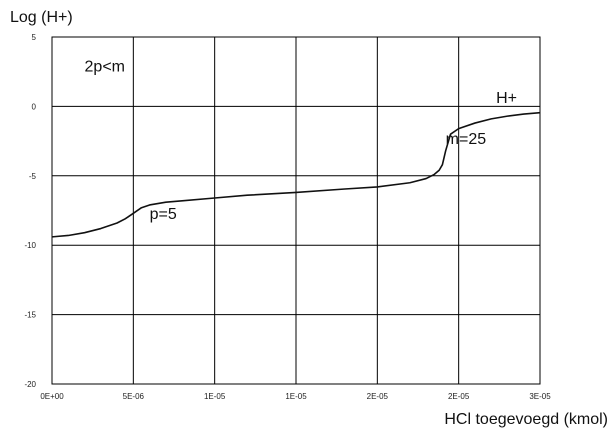 The height and width of the screenshot is (431, 611). Describe the element at coordinates (526, 419) in the screenshot. I see `x-axis-title: HCl toegevoegd (kmol)` at that location.